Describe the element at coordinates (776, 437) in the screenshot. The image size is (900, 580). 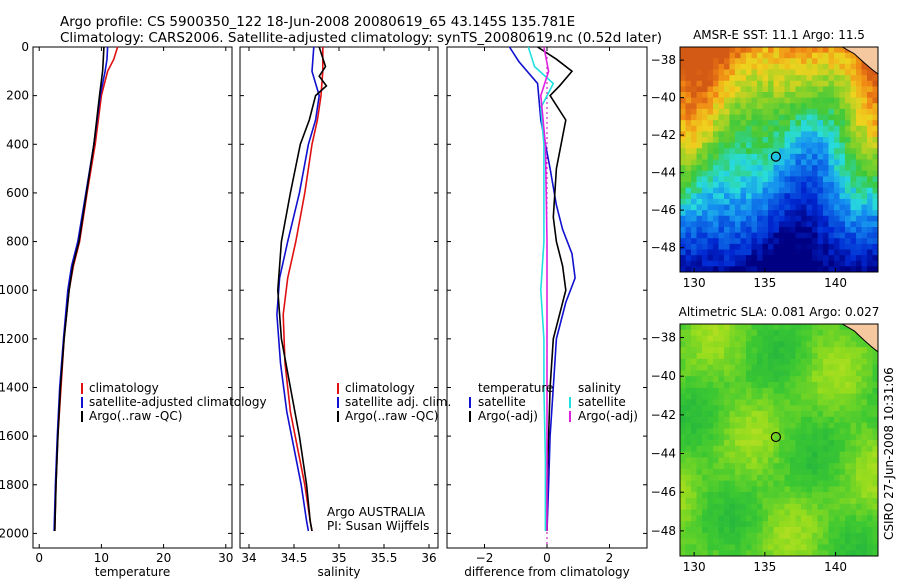
I see `argo-float-marker` at that location.